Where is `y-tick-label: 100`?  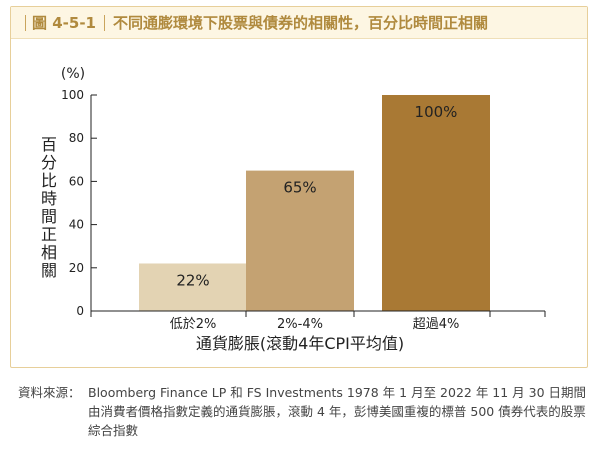
y-tick-label: 100 is located at coordinates (72, 95).